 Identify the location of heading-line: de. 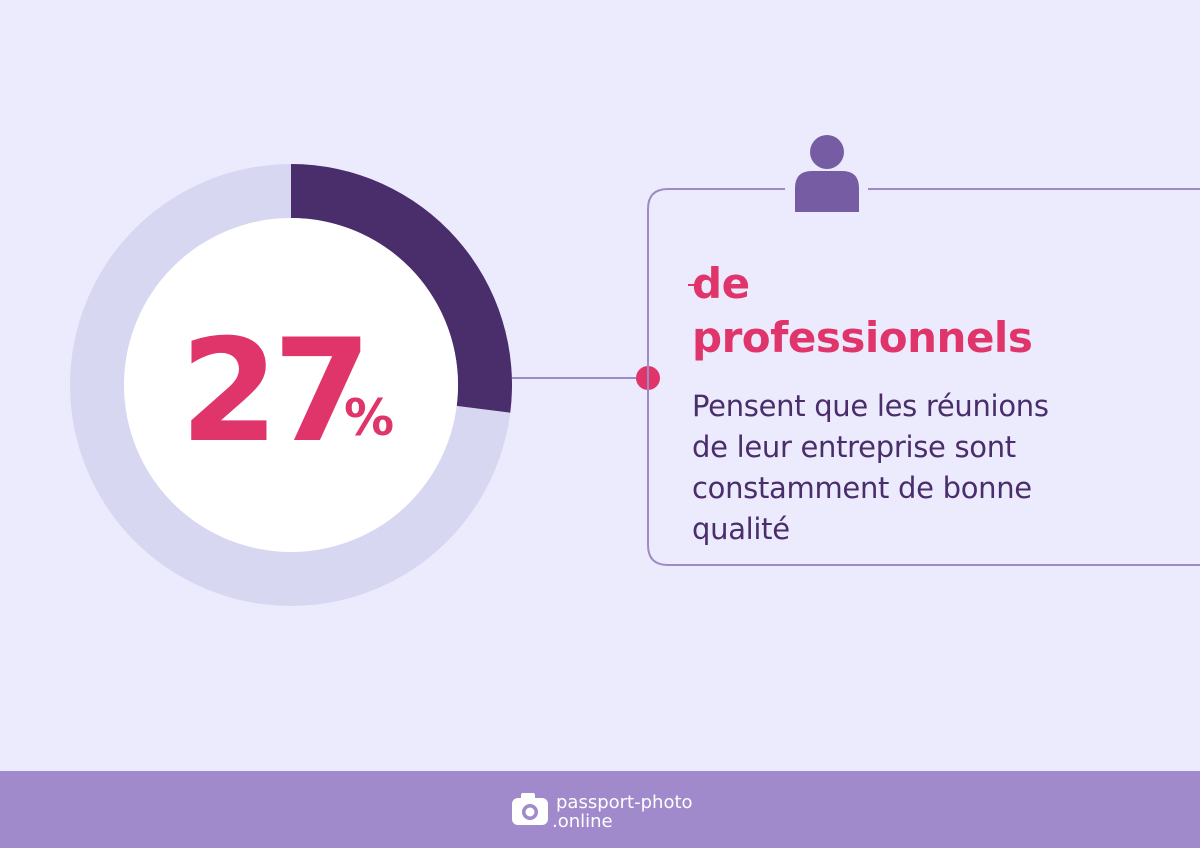
(721, 283).